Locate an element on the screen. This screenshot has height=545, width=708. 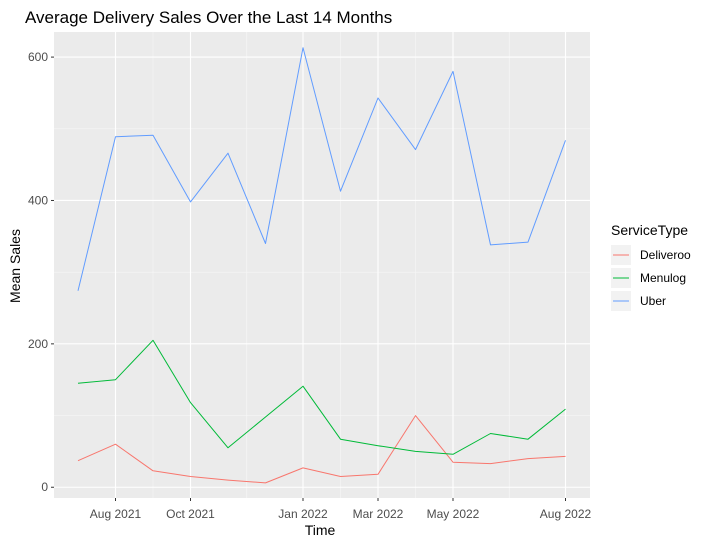
x-tick-label: May 2022 is located at coordinates (453, 514).